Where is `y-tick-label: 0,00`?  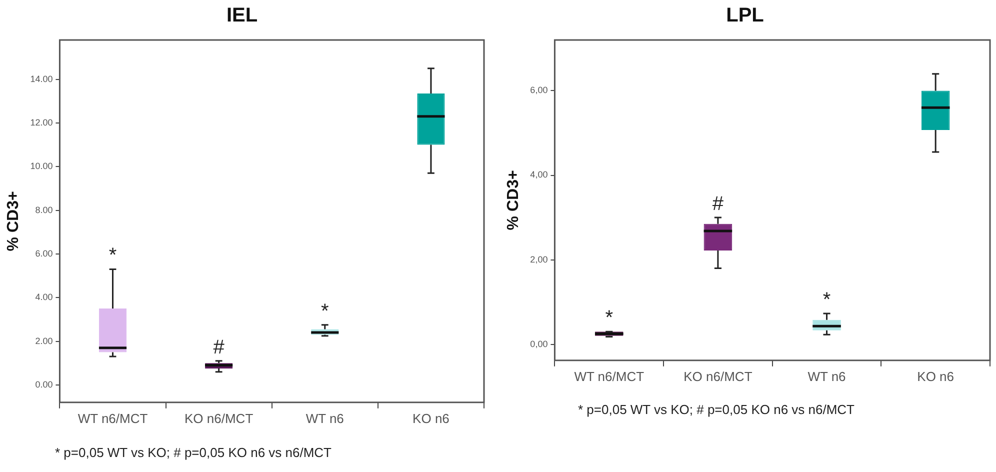 y-tick-label: 0,00 is located at coordinates (539, 343).